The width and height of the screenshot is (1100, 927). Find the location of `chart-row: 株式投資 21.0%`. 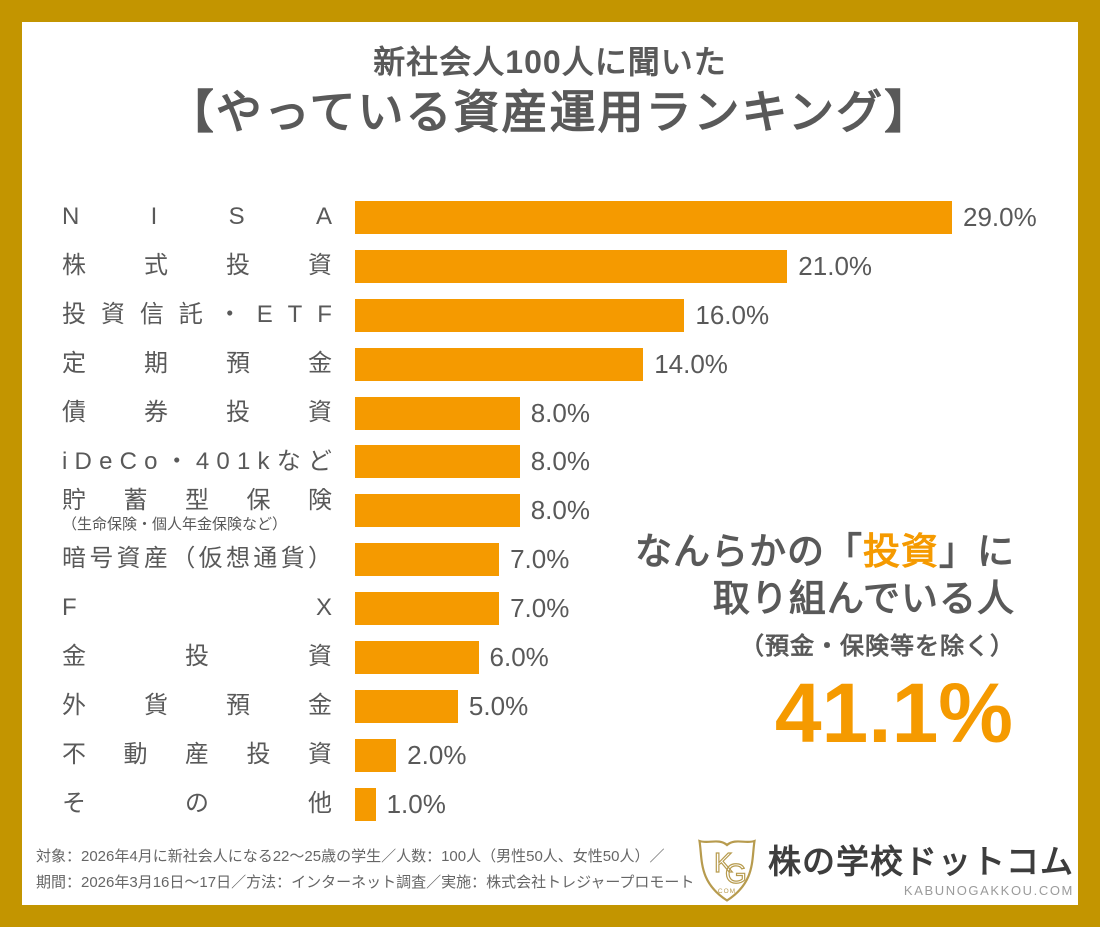

chart-row: 株式投資 21.0% is located at coordinates (549, 266).